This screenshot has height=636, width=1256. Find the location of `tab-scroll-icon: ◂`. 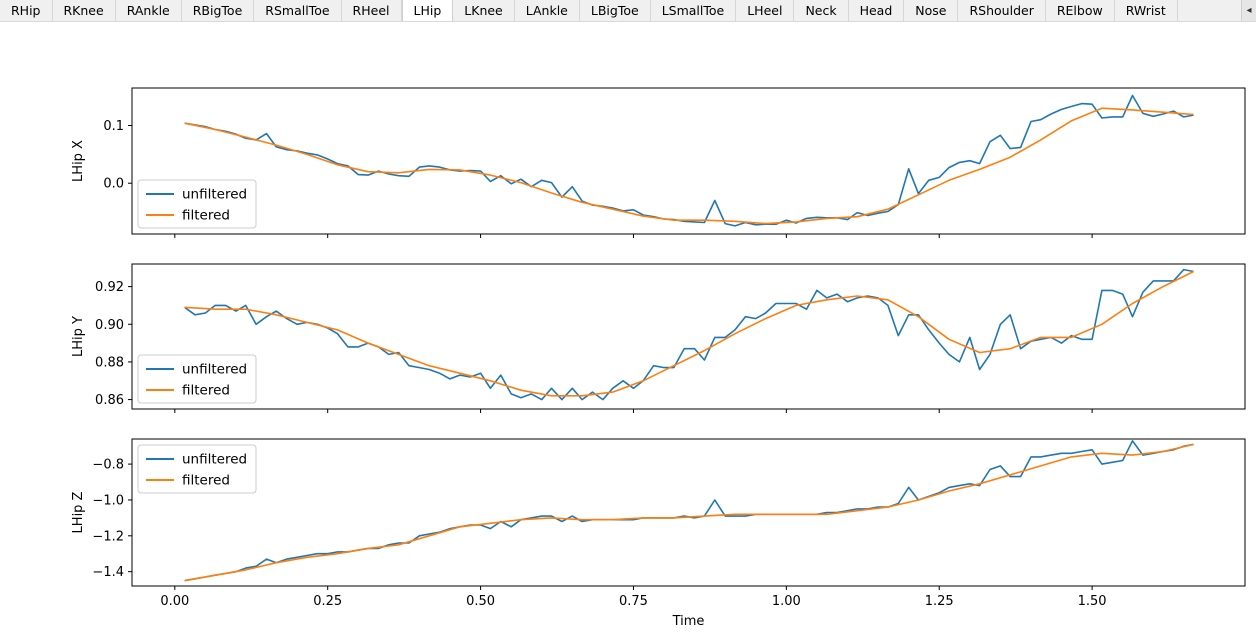

tab-scroll-icon: ◂ is located at coordinates (1248, 10).